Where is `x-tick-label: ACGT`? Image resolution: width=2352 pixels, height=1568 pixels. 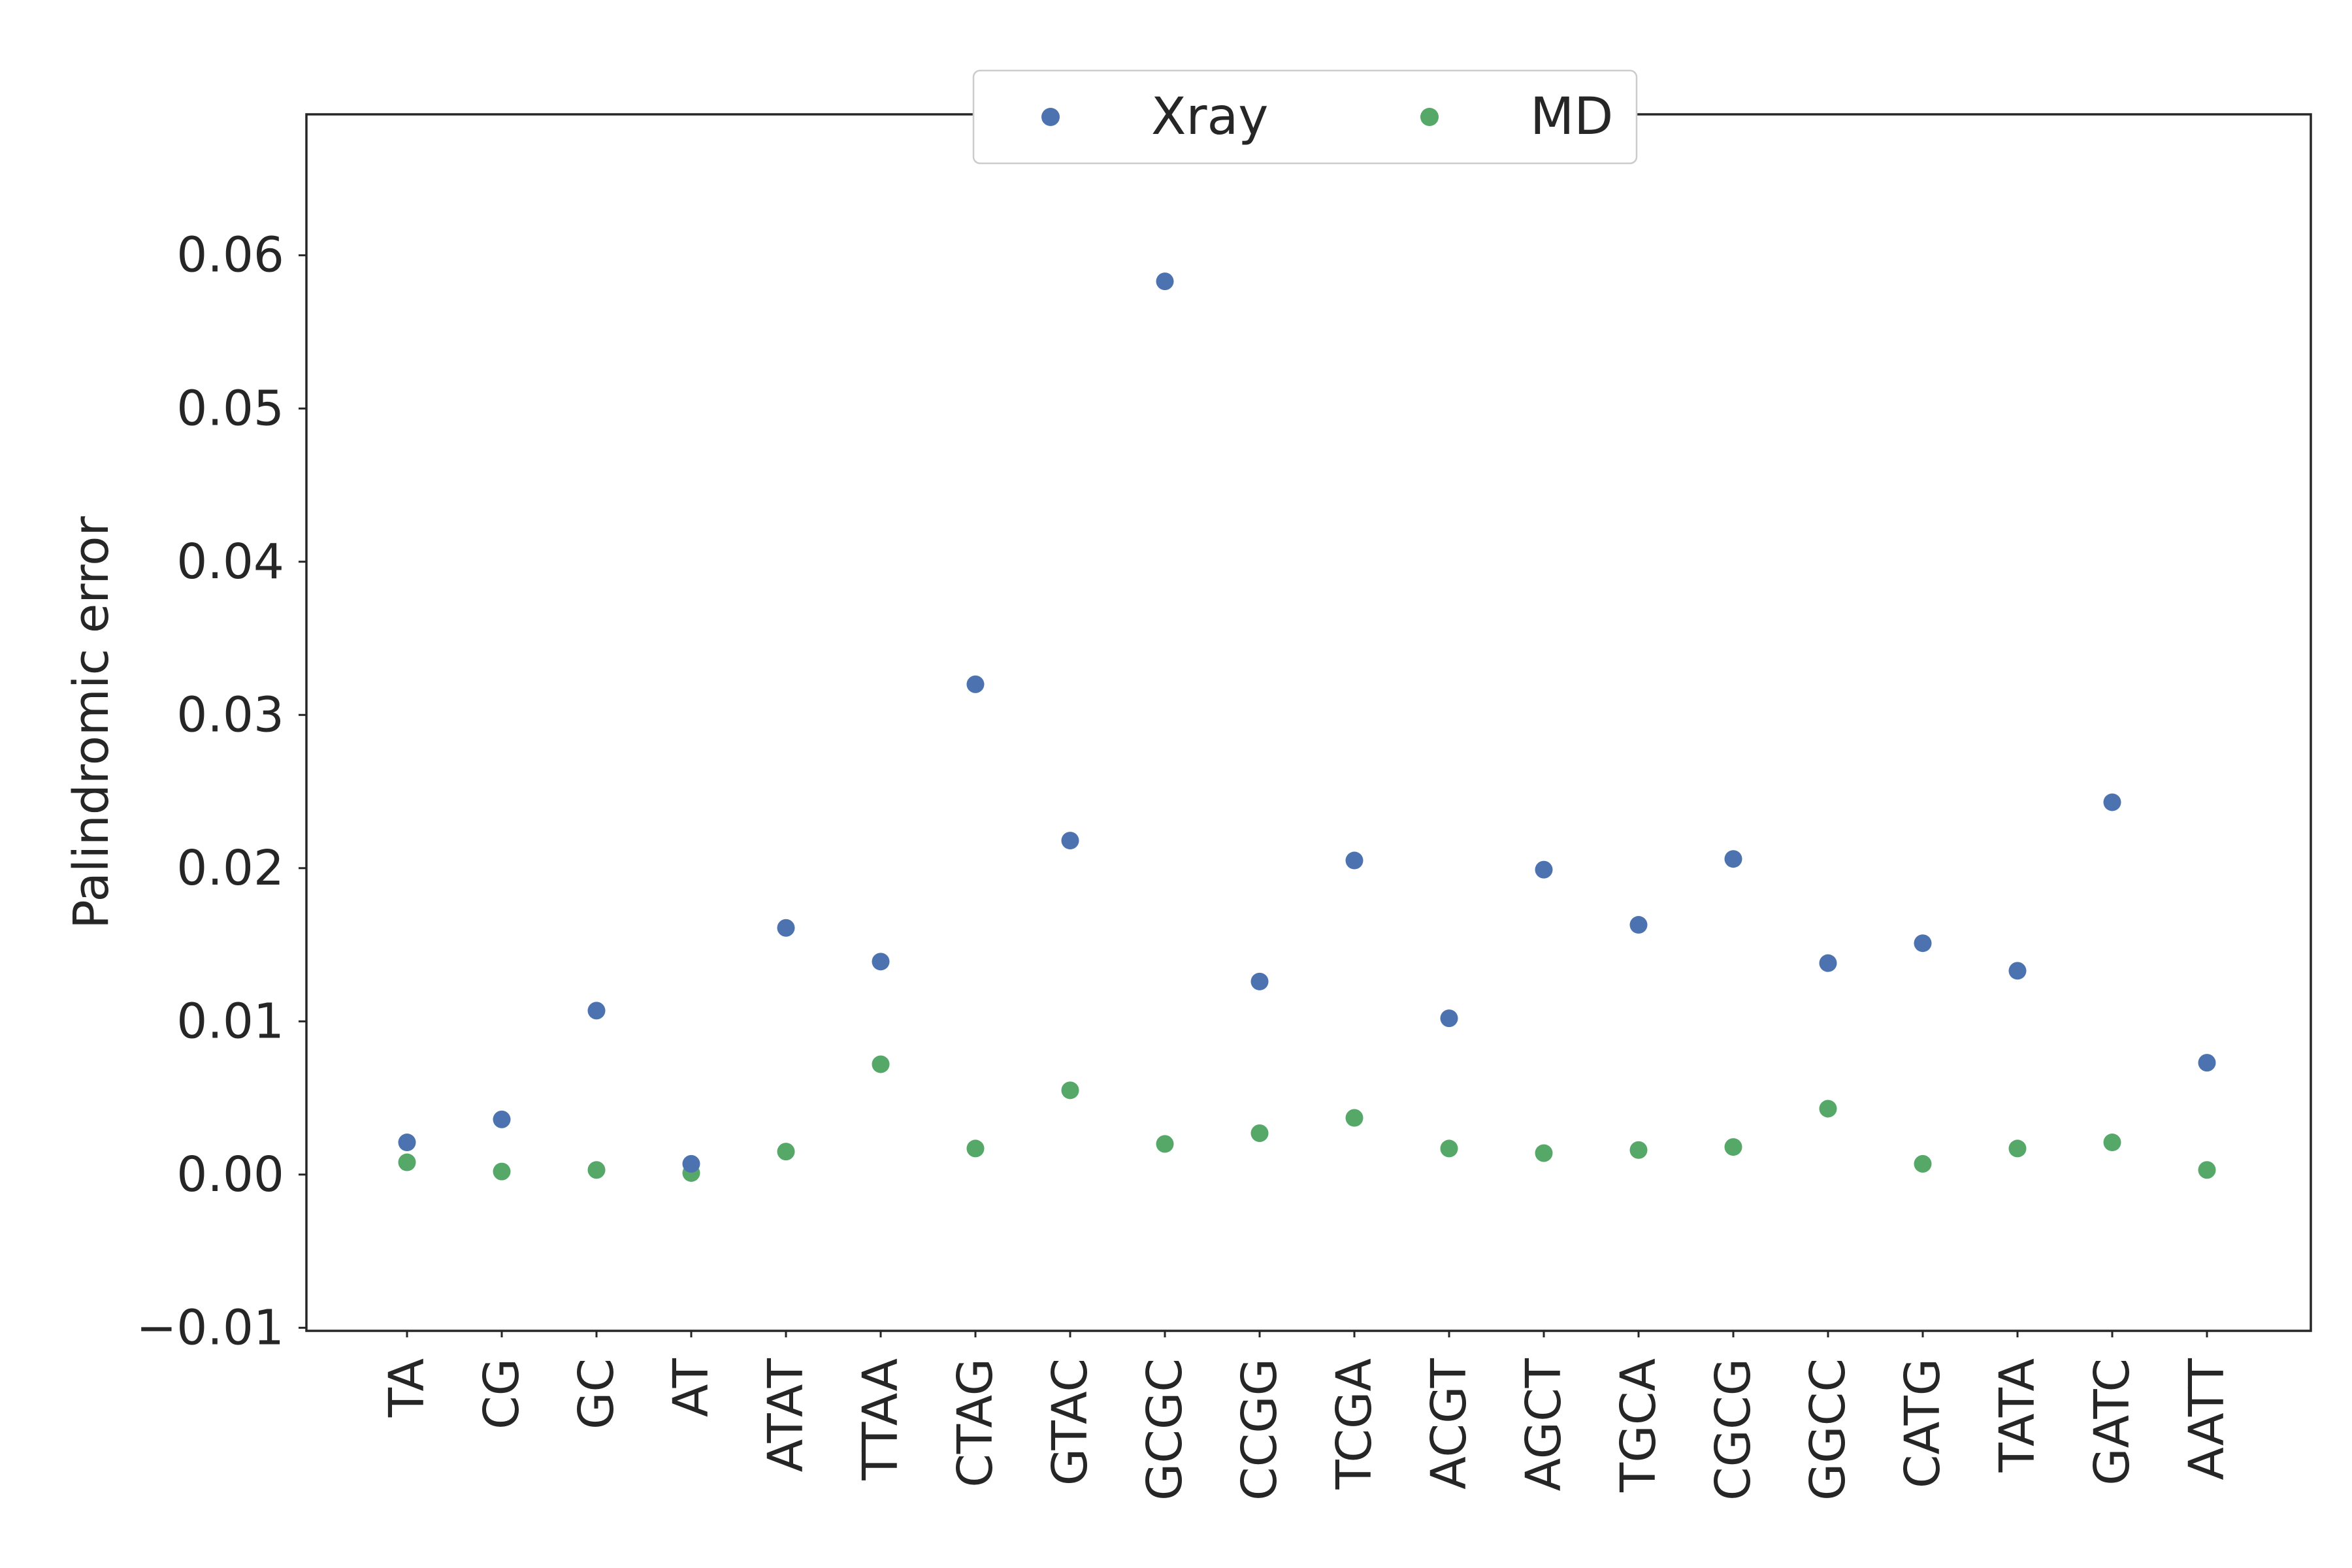
x-tick-label: ACGT is located at coordinates (1449, 1424).